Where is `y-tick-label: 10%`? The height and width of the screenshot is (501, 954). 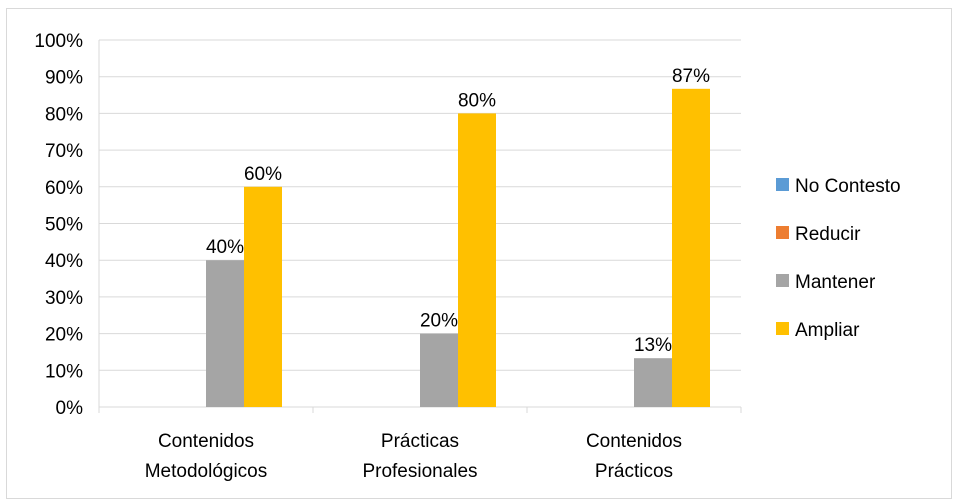 y-tick-label: 10% is located at coordinates (64, 371).